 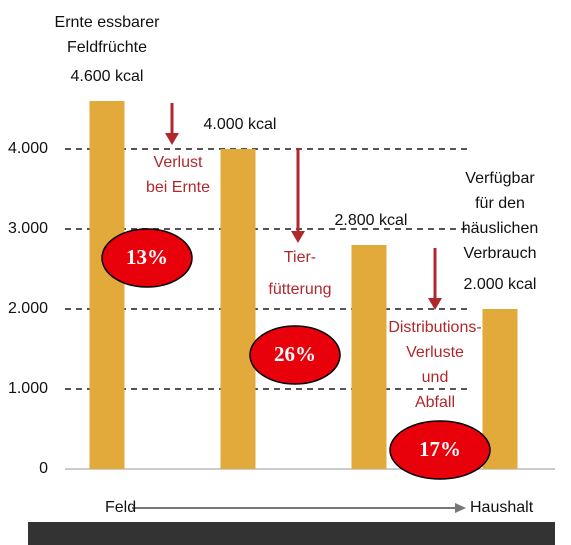 I want to click on y-tick-label: 4.000, so click(x=28, y=148).